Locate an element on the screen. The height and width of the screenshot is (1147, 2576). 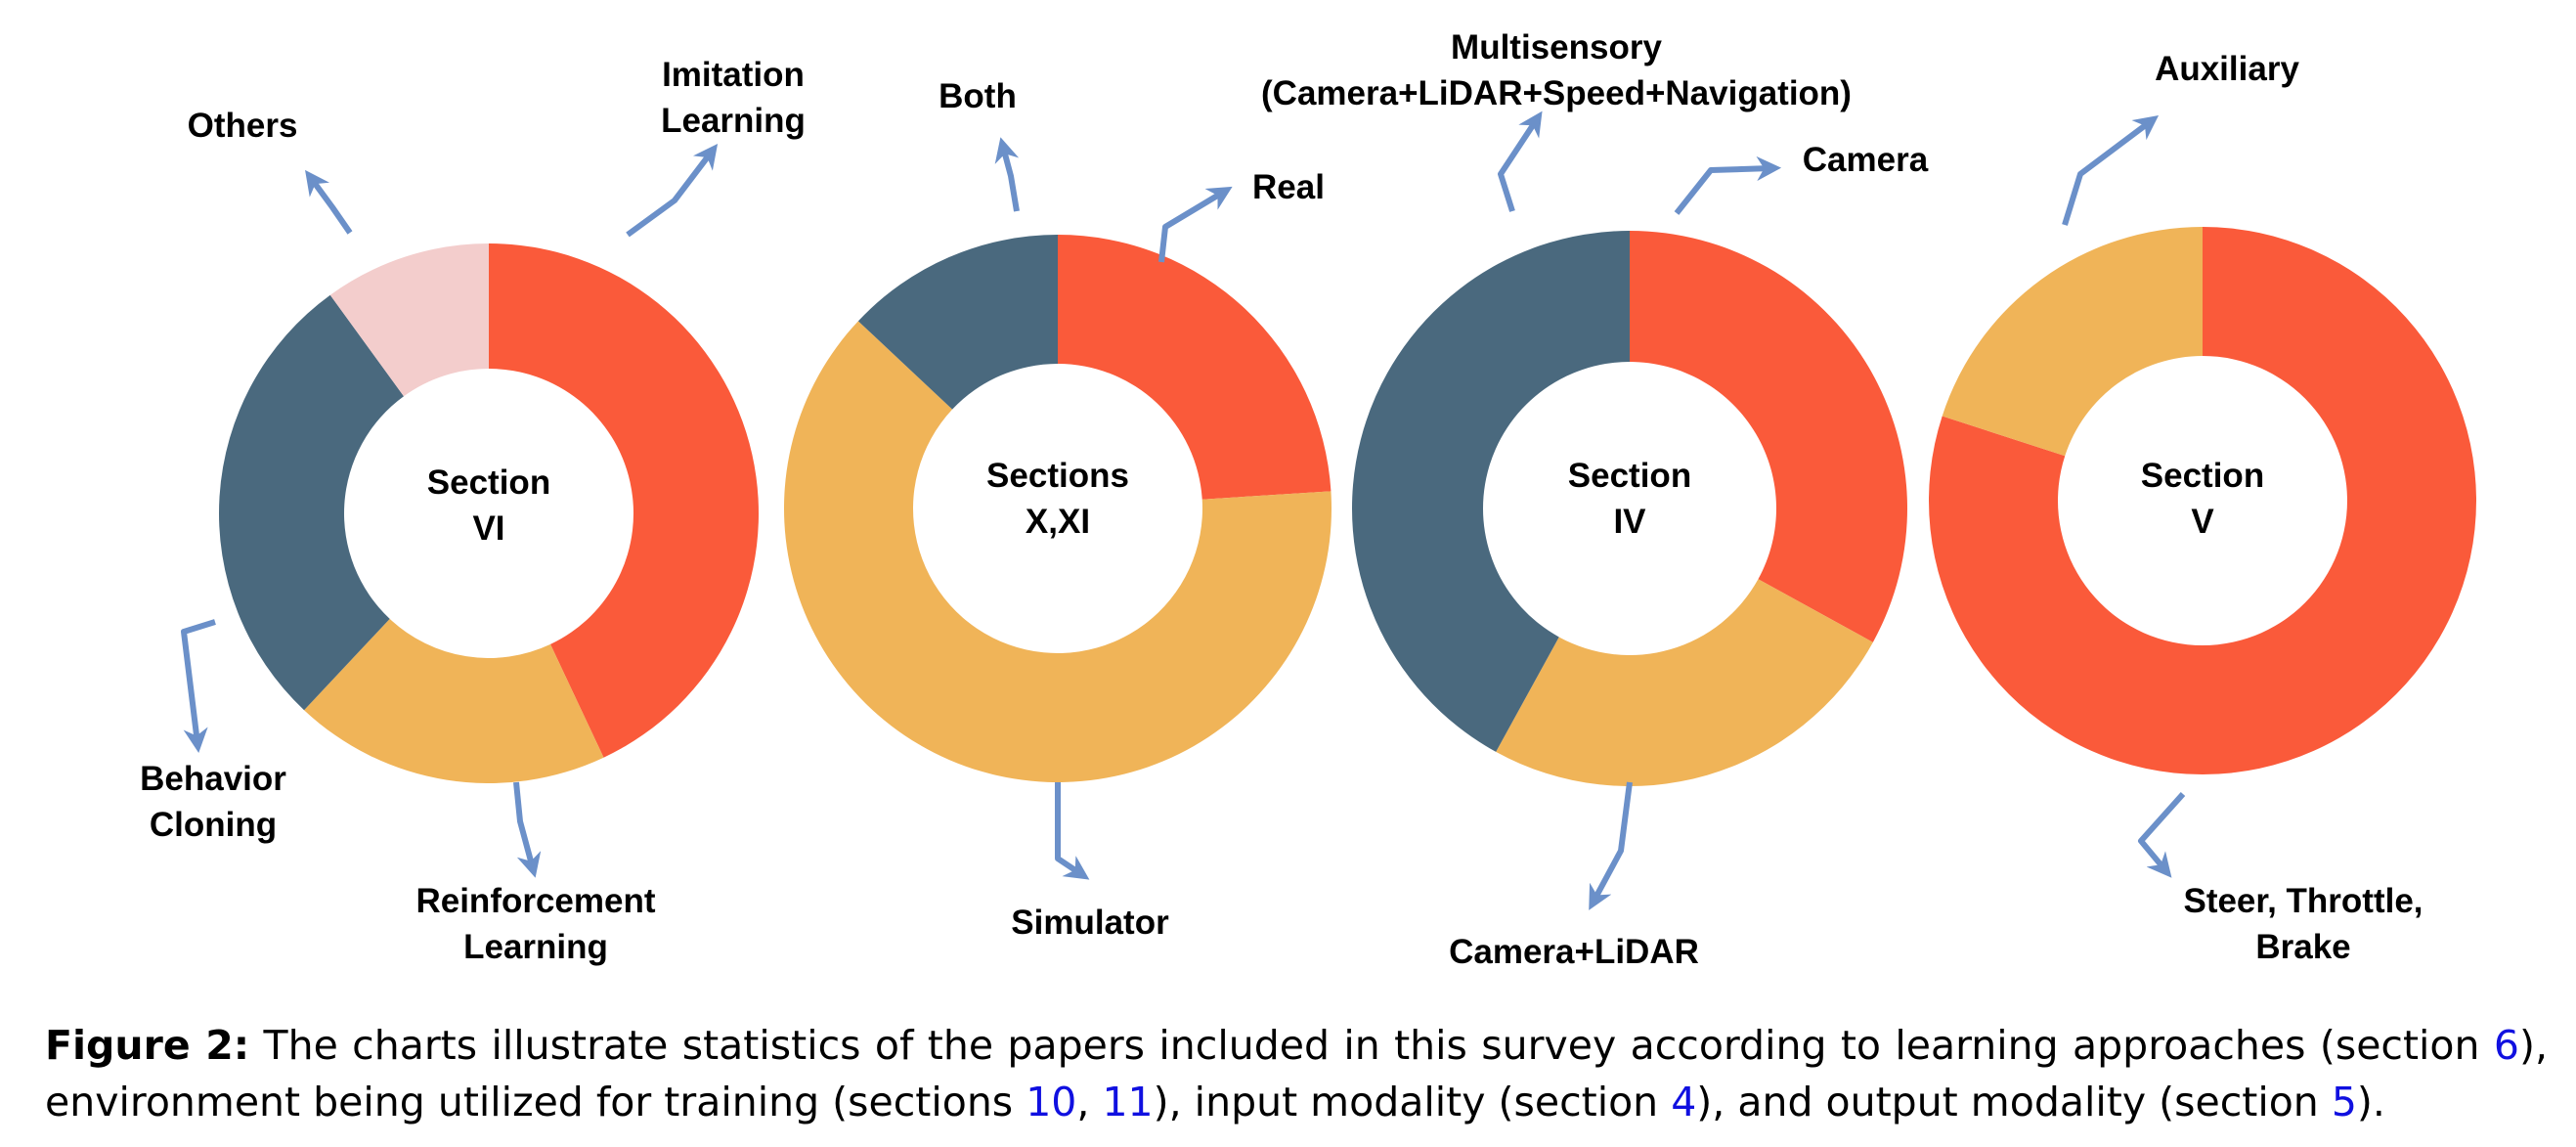
slice-behavior-cloning is located at coordinates (312, 502).